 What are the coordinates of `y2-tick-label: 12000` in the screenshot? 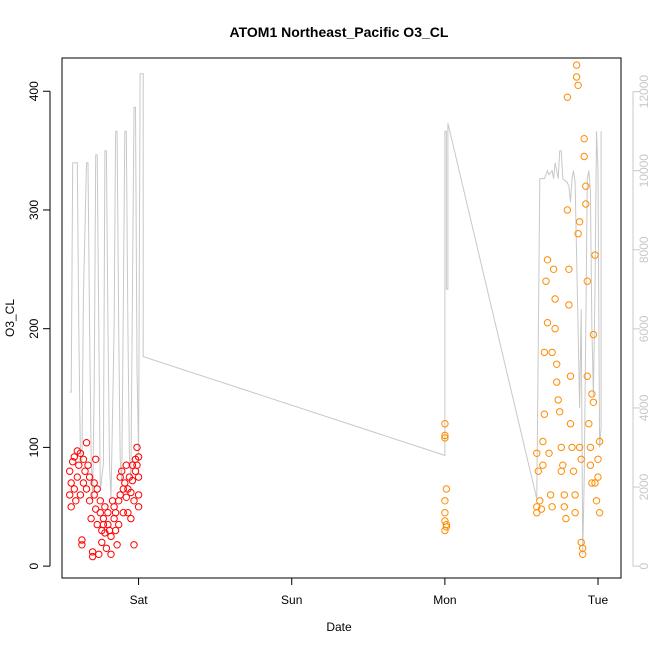 It's located at (643, 92).